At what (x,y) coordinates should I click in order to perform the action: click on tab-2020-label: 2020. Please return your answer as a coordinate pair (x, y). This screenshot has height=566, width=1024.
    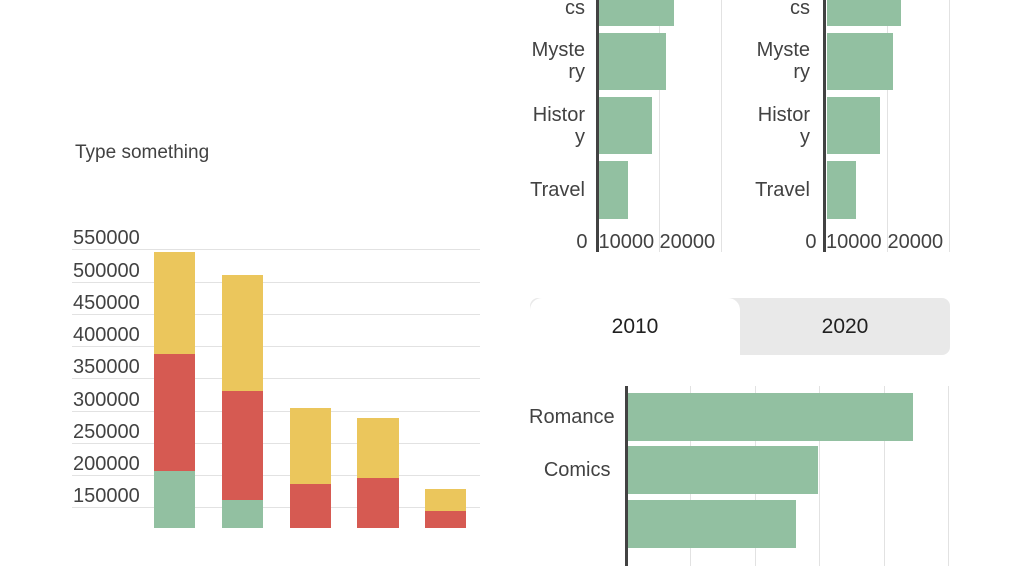
    Looking at the image, I should click on (845, 326).